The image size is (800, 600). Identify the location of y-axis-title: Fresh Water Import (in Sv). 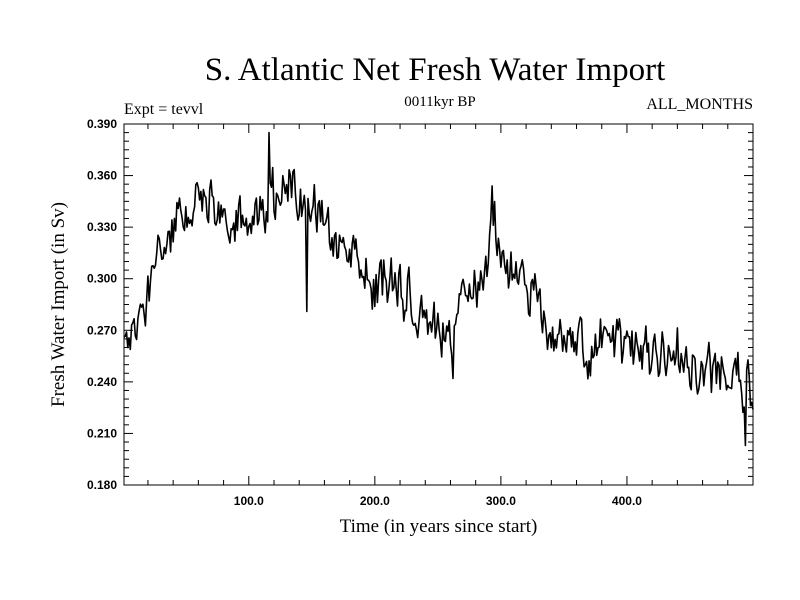
(58, 304).